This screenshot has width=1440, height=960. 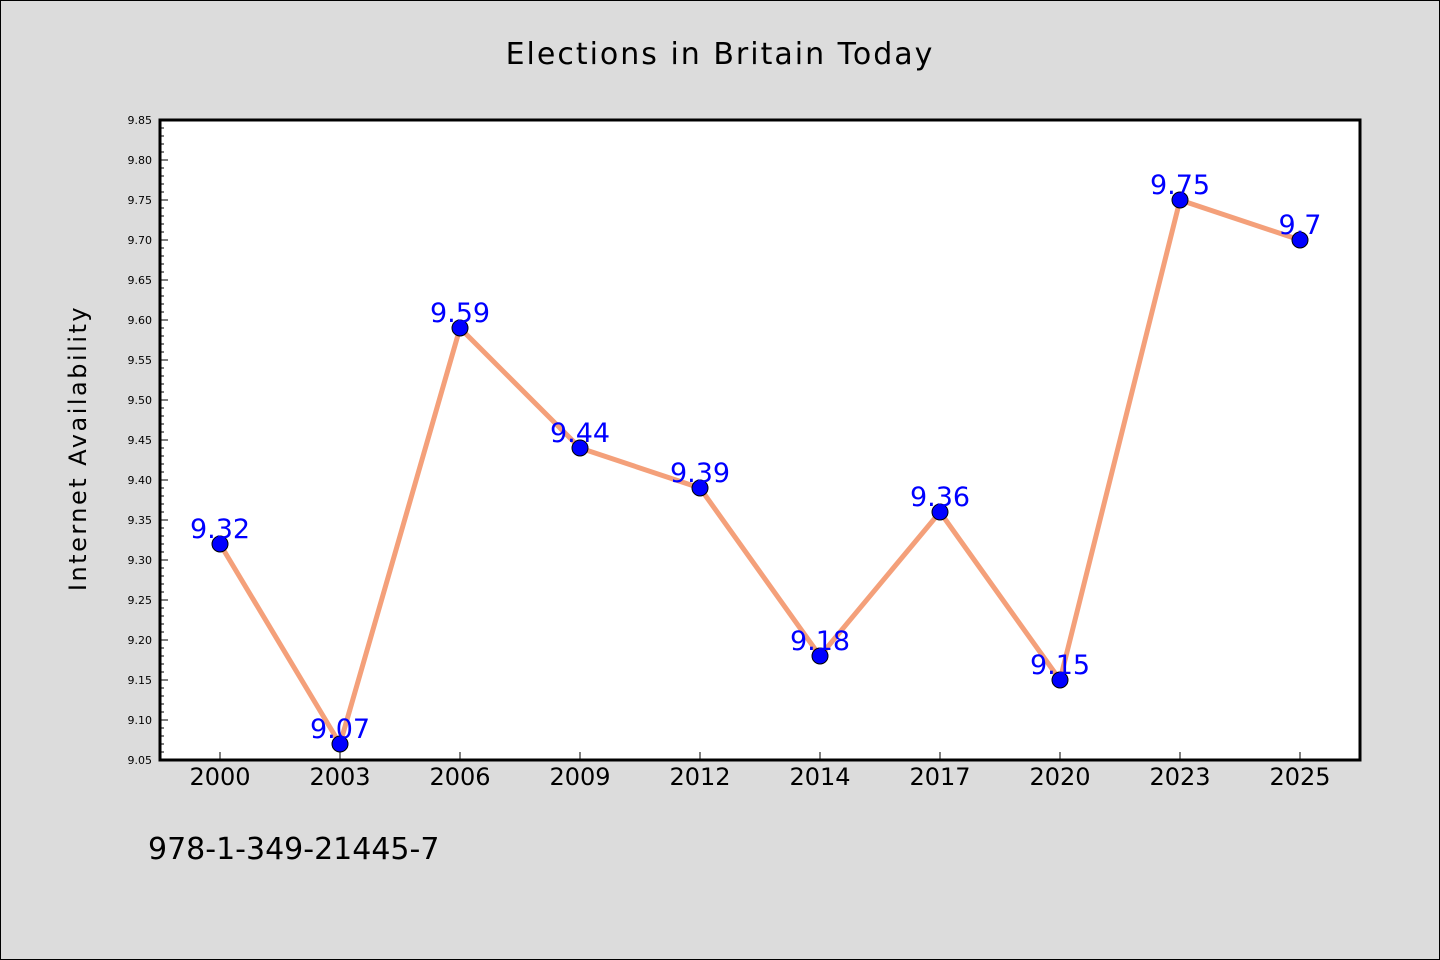 What do you see at coordinates (940, 497) in the screenshot?
I see `data-label: 9.36` at bounding box center [940, 497].